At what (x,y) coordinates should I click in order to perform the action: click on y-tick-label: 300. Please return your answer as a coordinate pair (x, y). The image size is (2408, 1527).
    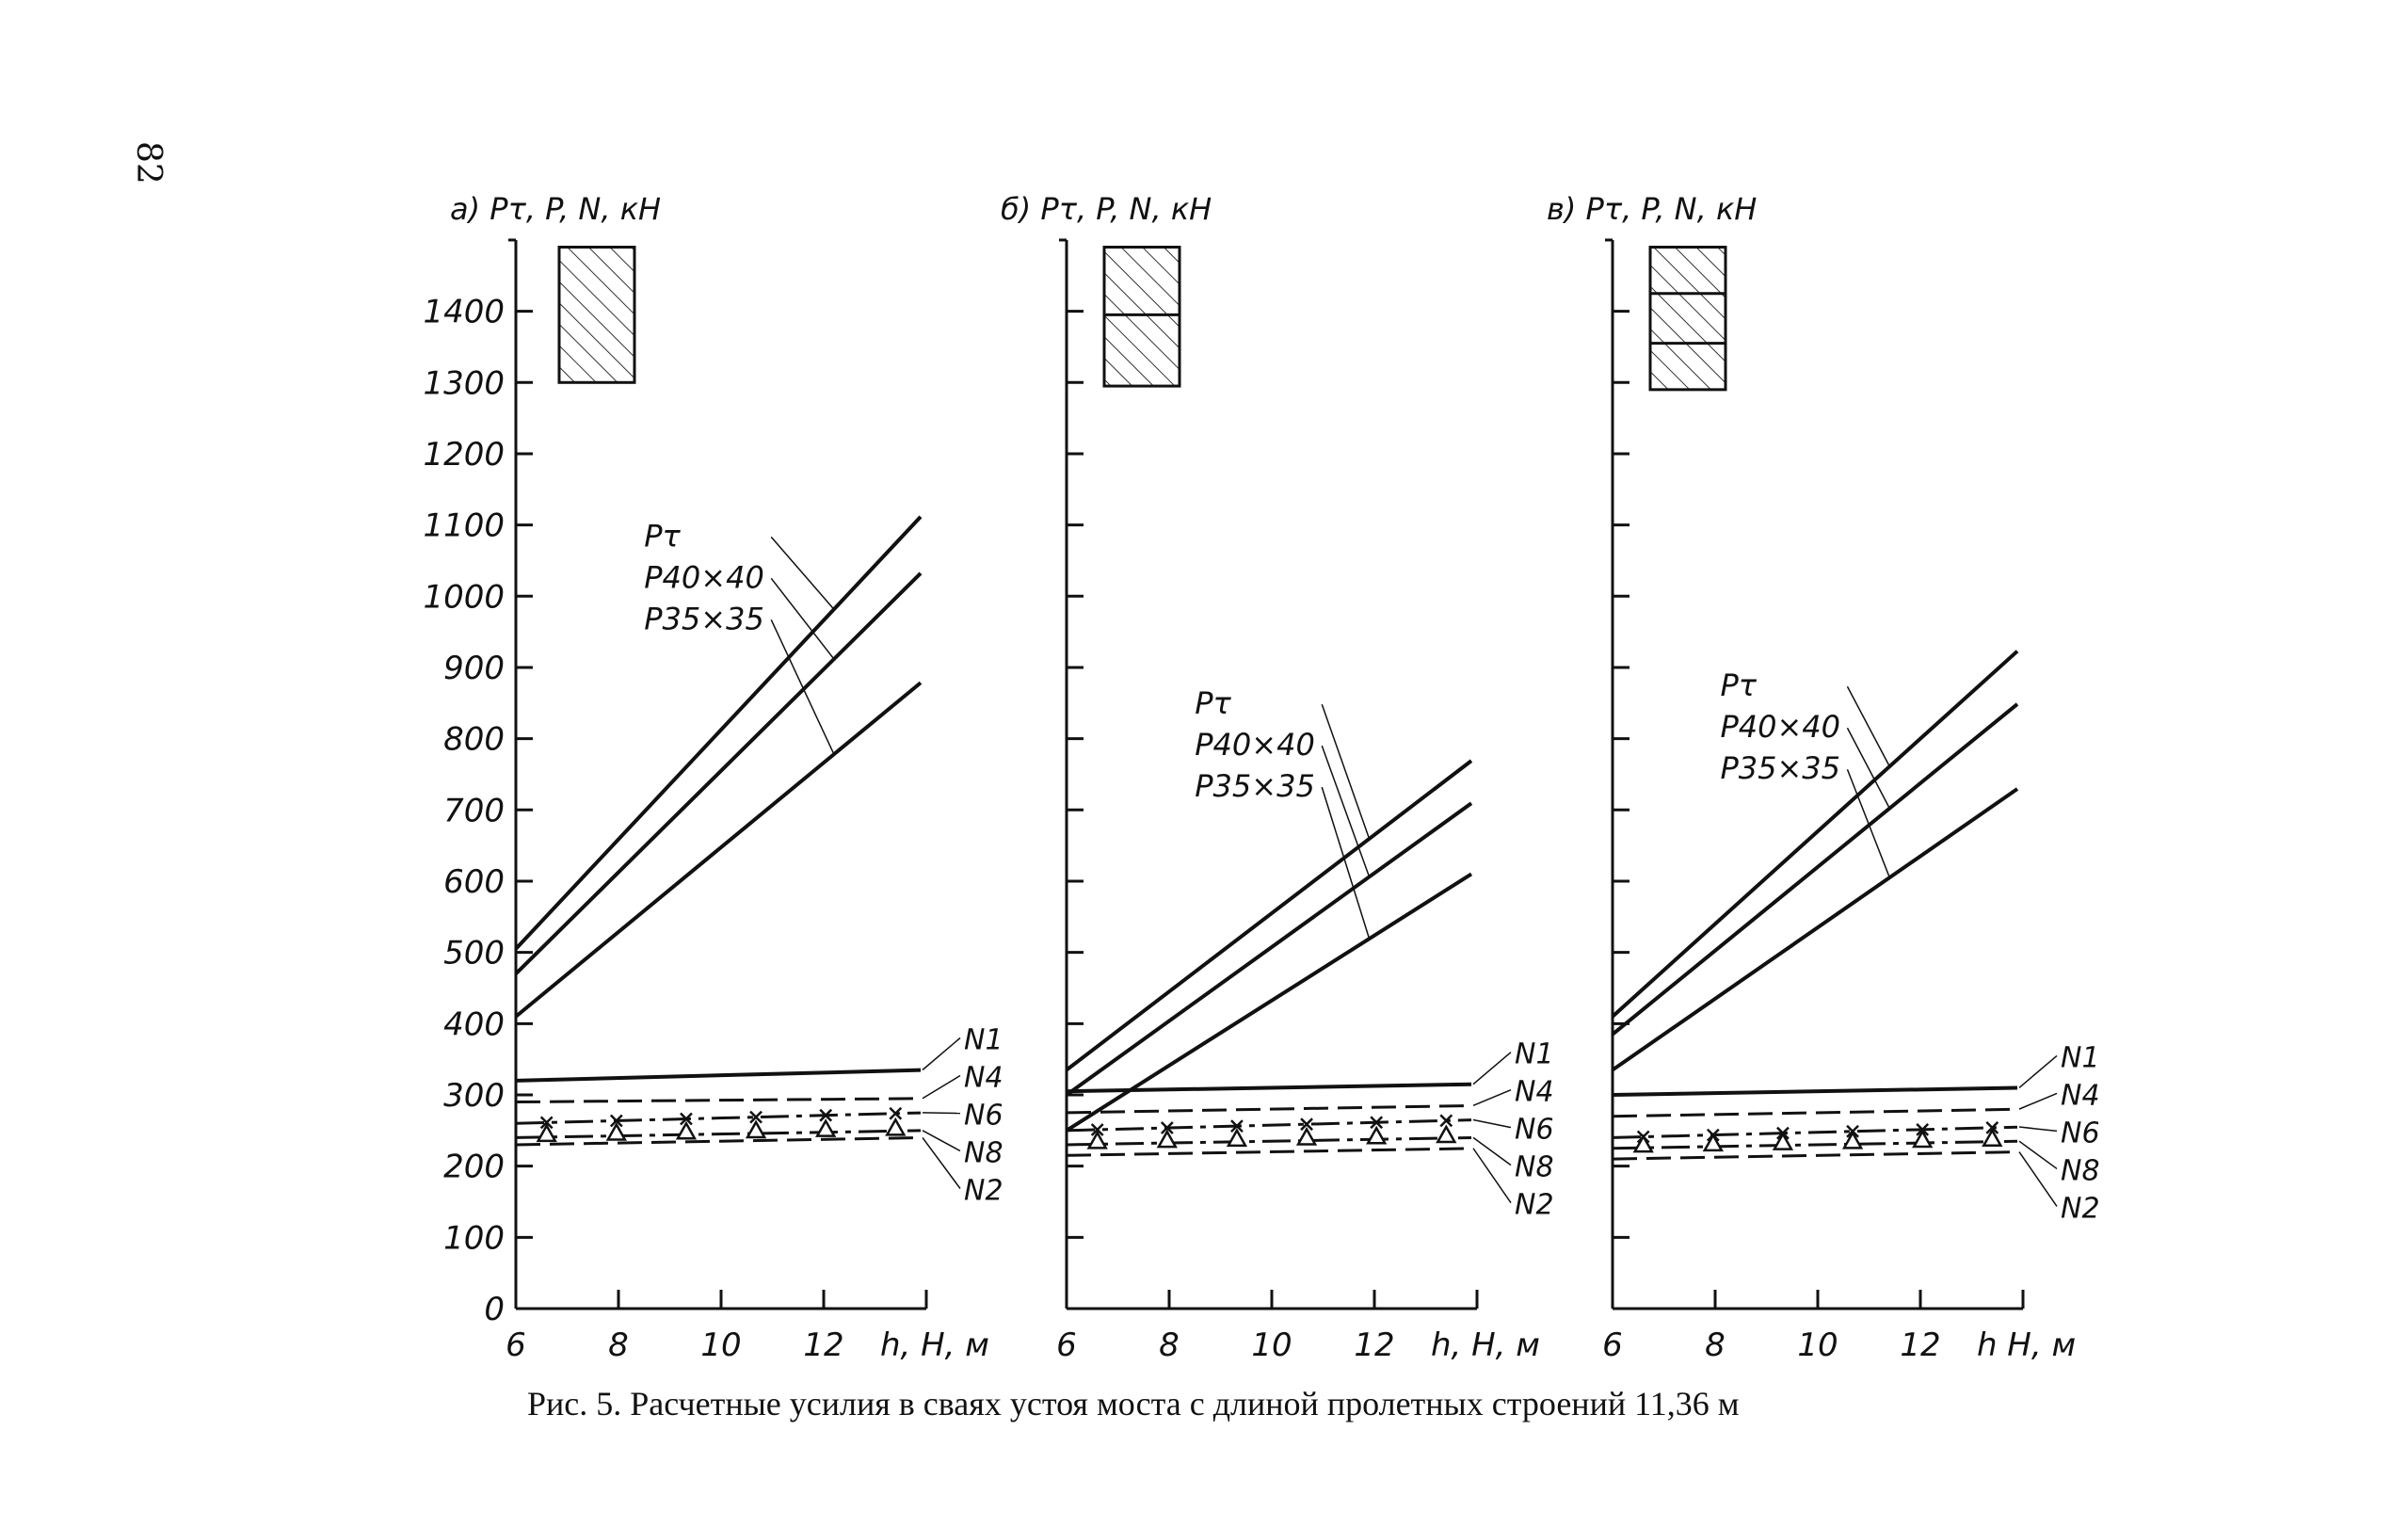
    Looking at the image, I should click on (474, 1096).